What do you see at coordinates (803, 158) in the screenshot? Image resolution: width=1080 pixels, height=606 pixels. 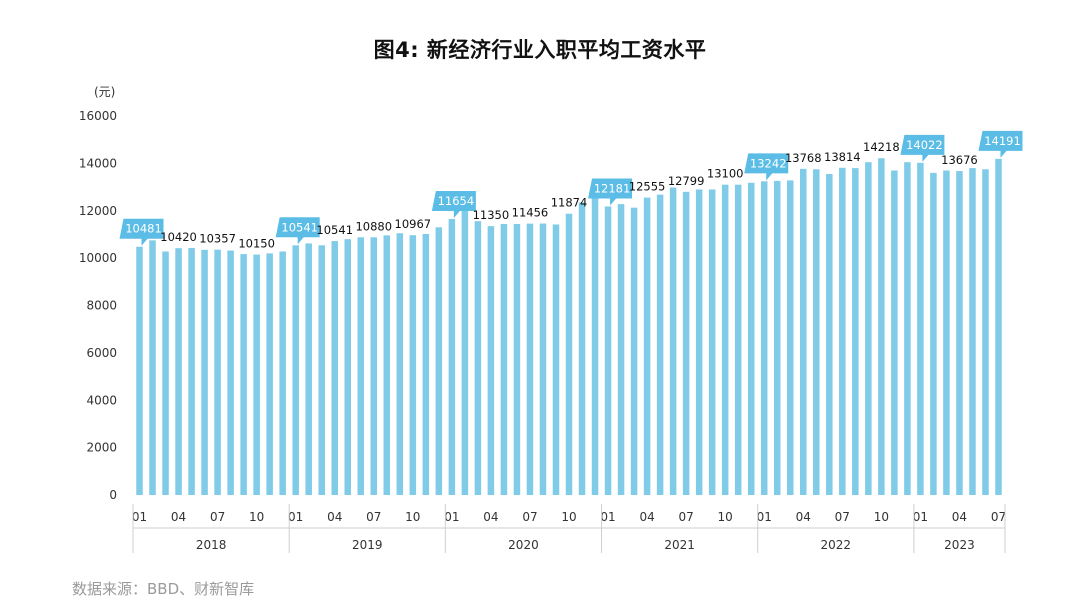 I see `data-label: 13768` at bounding box center [803, 158].